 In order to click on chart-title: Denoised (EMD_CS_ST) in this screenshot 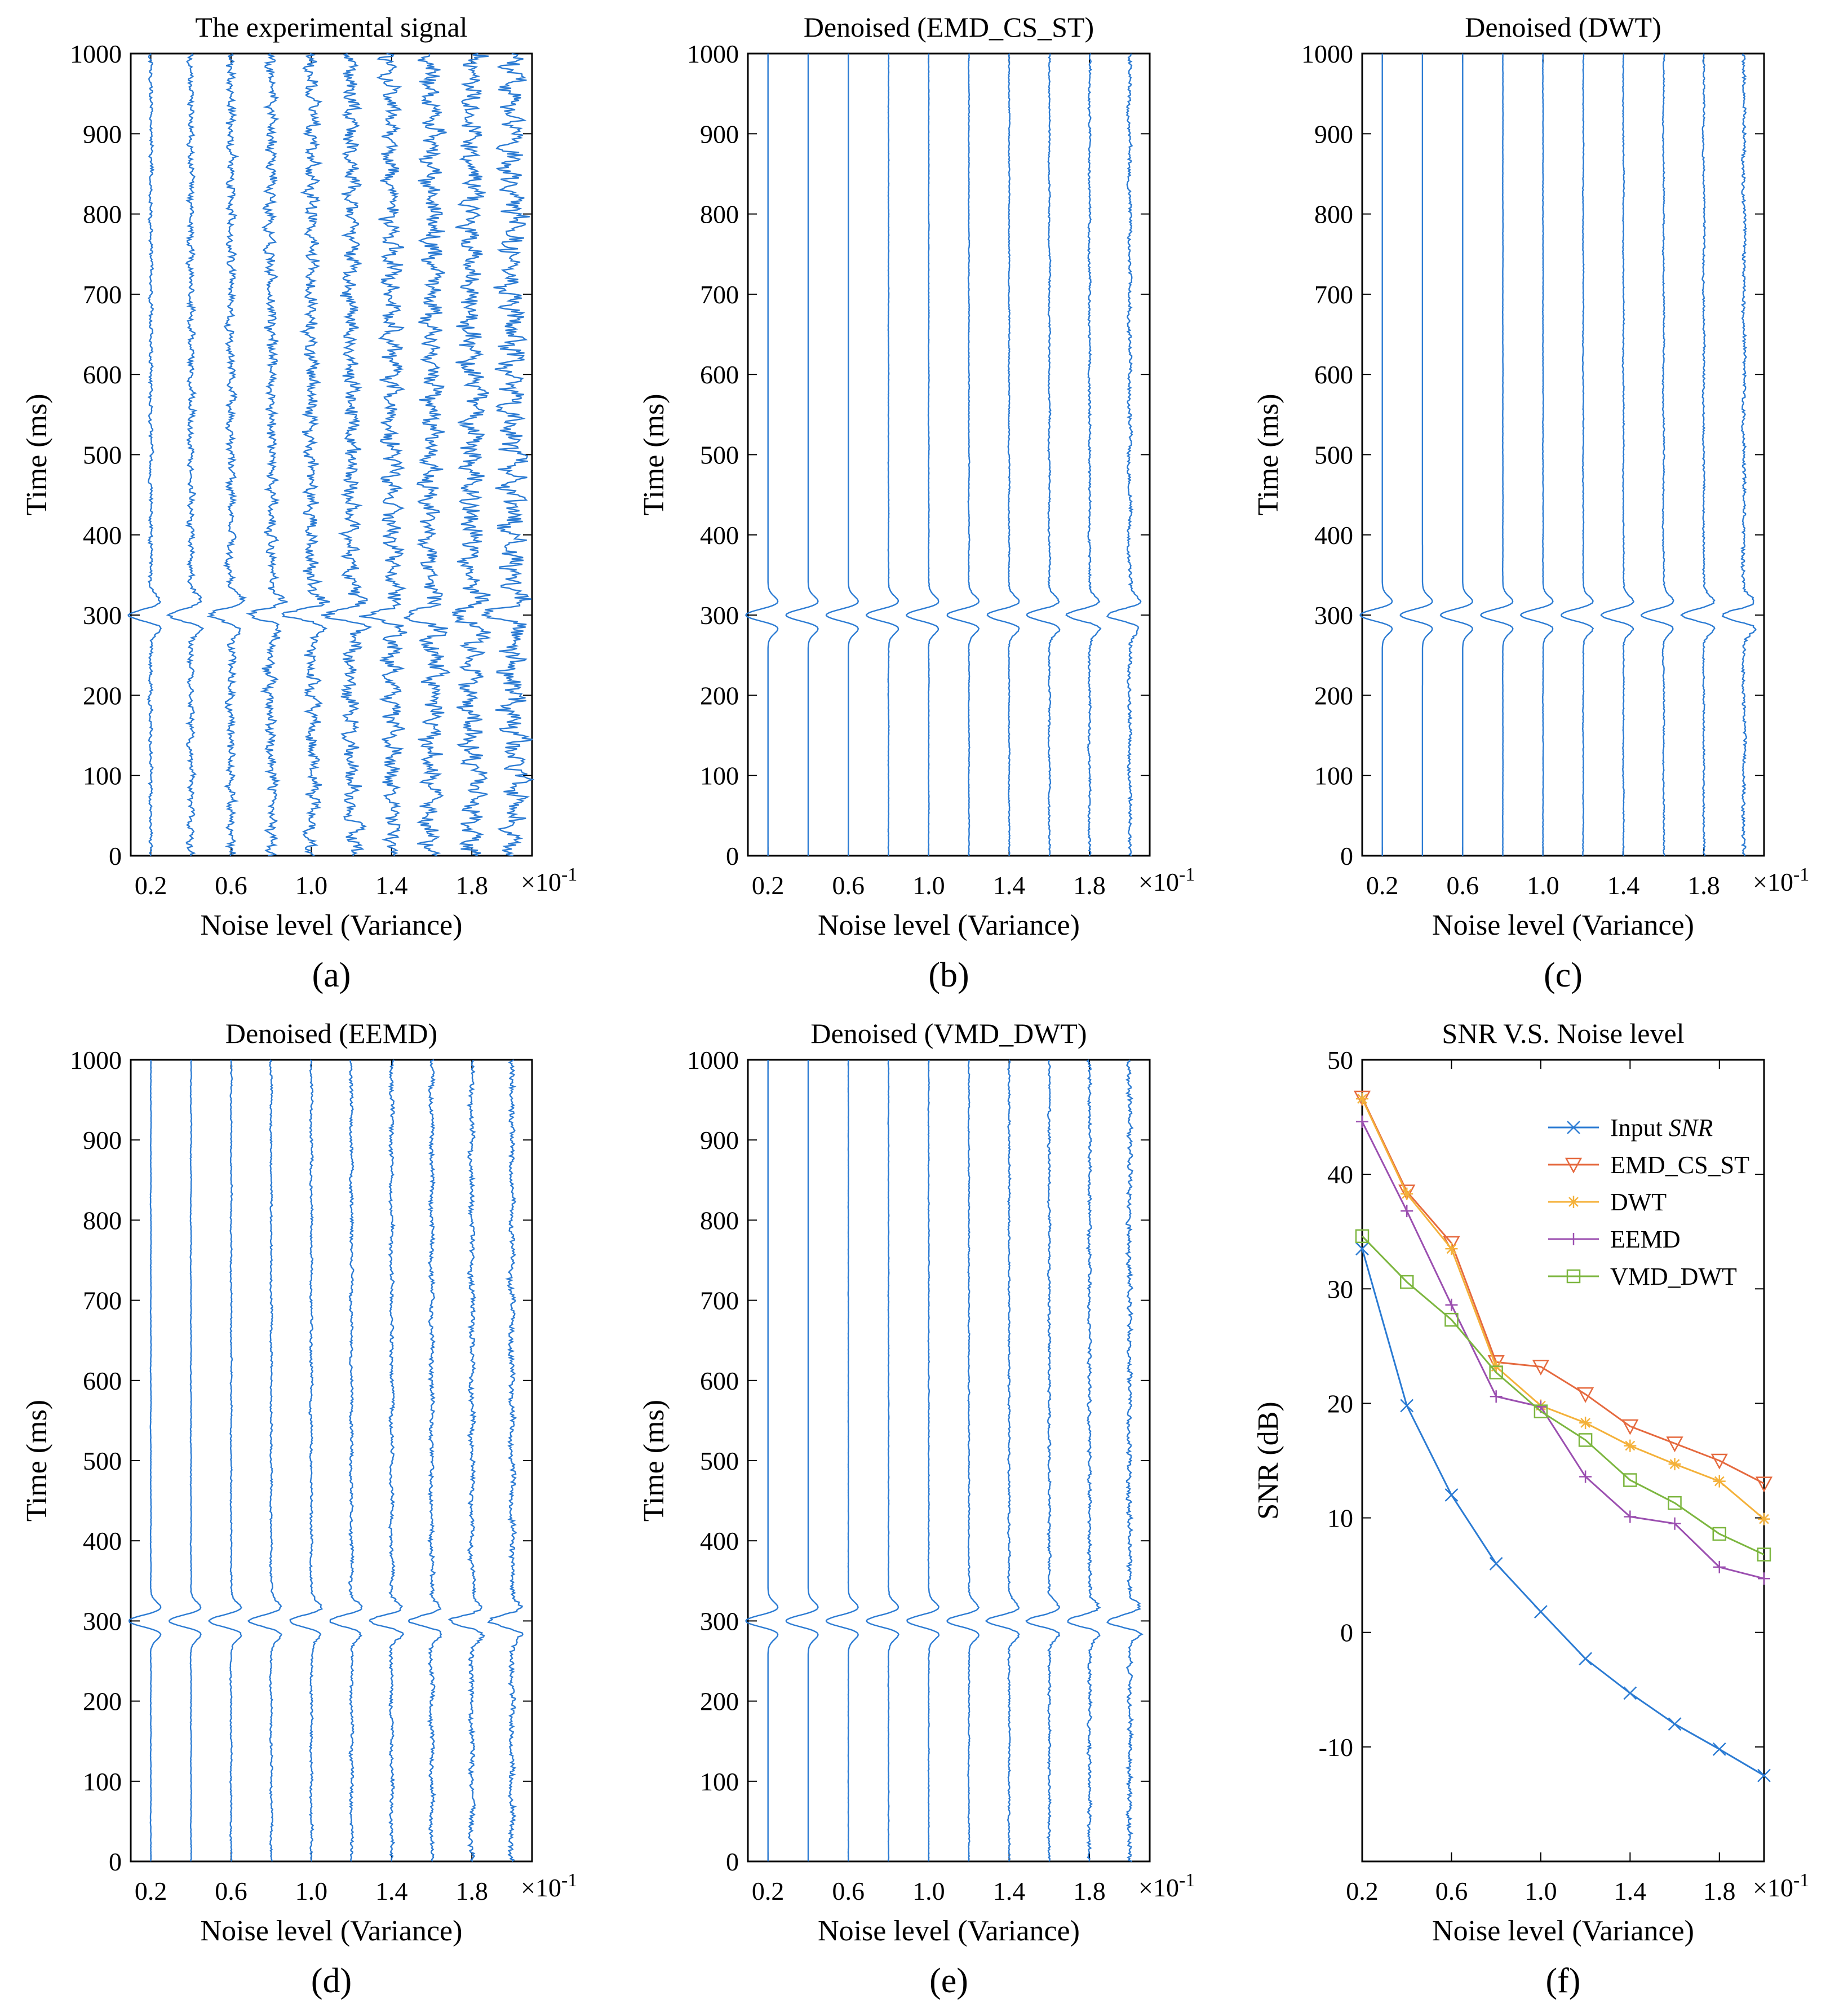, I will do `click(949, 27)`.